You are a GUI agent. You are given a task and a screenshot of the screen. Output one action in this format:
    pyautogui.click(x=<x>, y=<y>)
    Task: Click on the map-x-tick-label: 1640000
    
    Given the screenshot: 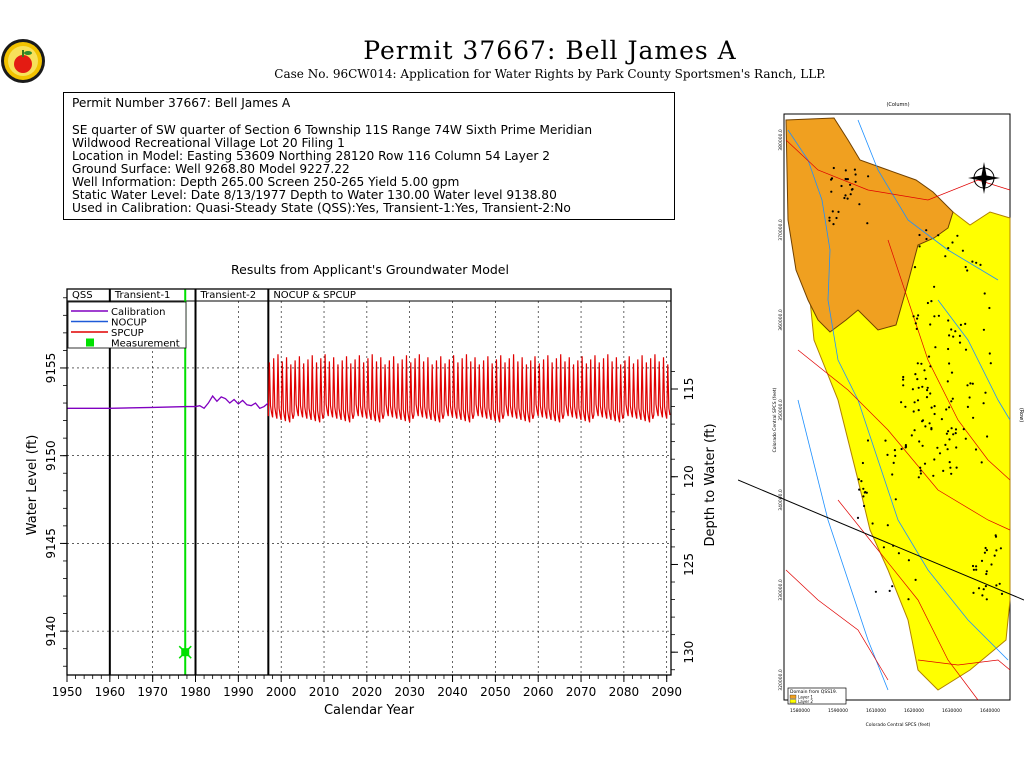 What is the action you would take?
    pyautogui.click(x=990, y=711)
    